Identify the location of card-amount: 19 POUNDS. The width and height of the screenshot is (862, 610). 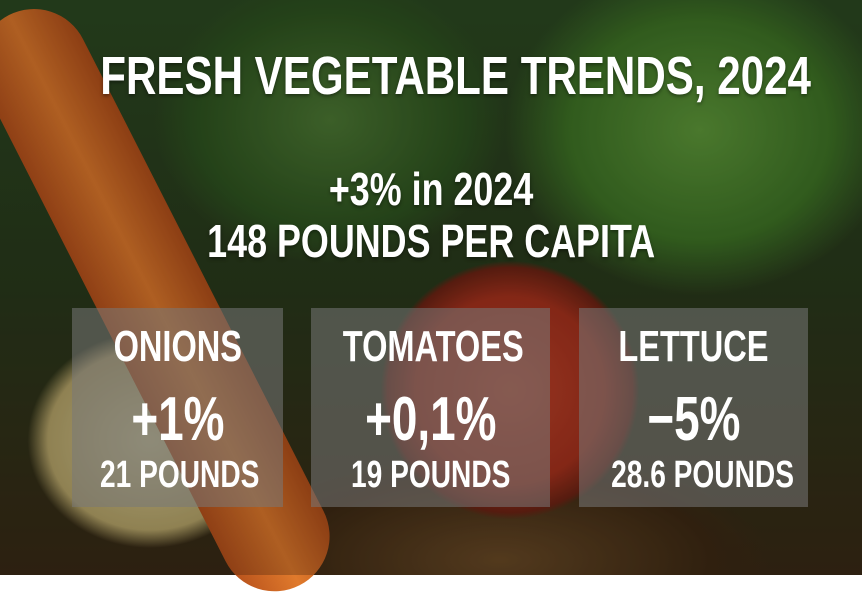
(430, 475).